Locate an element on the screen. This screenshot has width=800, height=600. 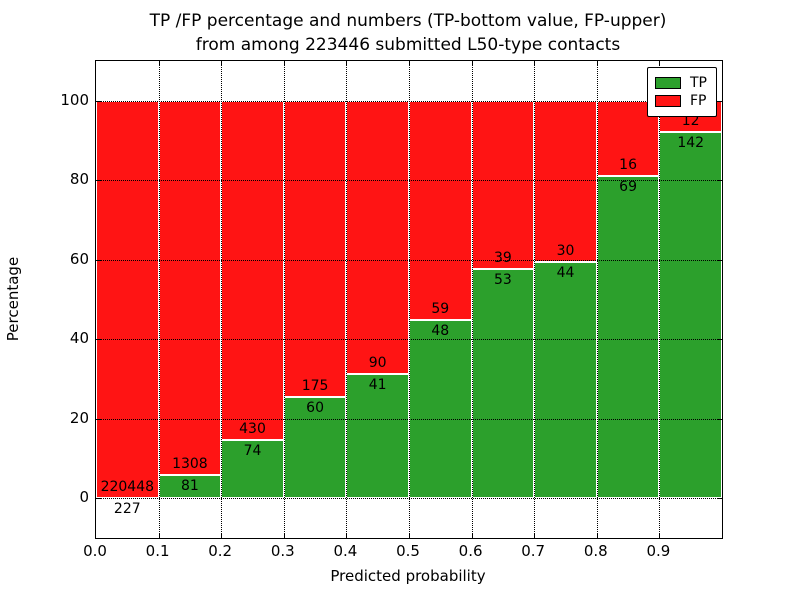
tp-count-label: 41 is located at coordinates (377, 384).